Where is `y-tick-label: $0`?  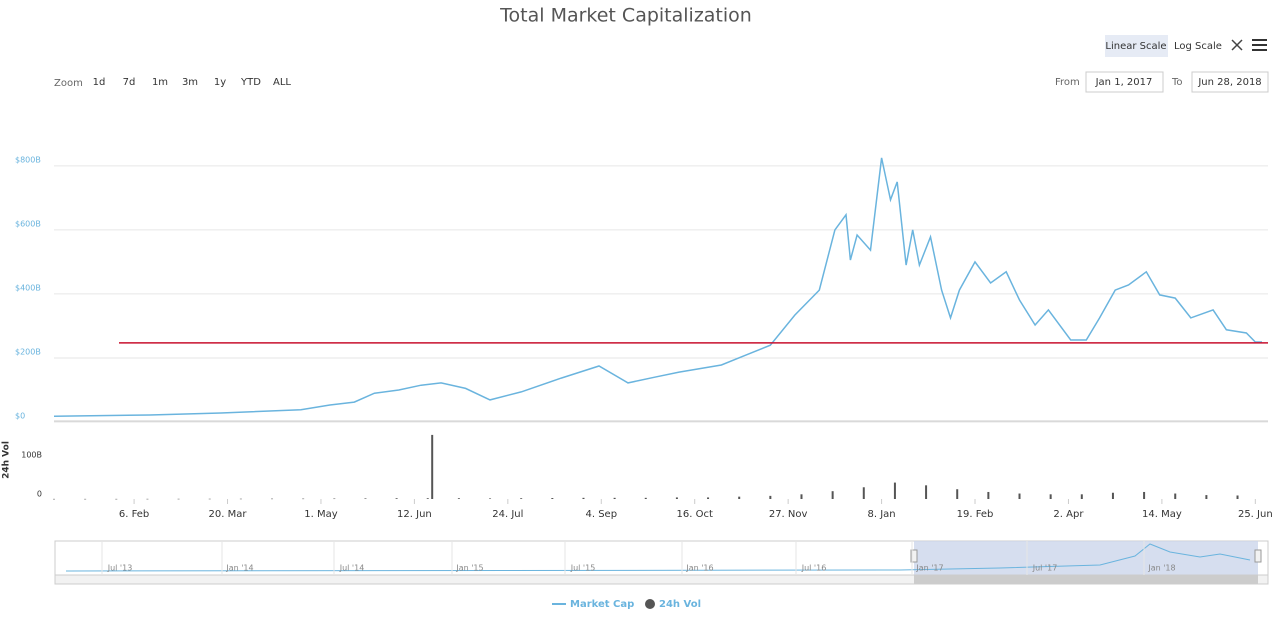
y-tick-label: $0 is located at coordinates (20, 416).